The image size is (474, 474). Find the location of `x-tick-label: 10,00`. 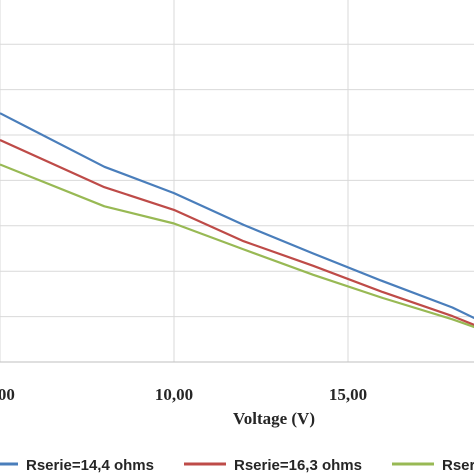

x-tick-label: 10,00 is located at coordinates (174, 394).